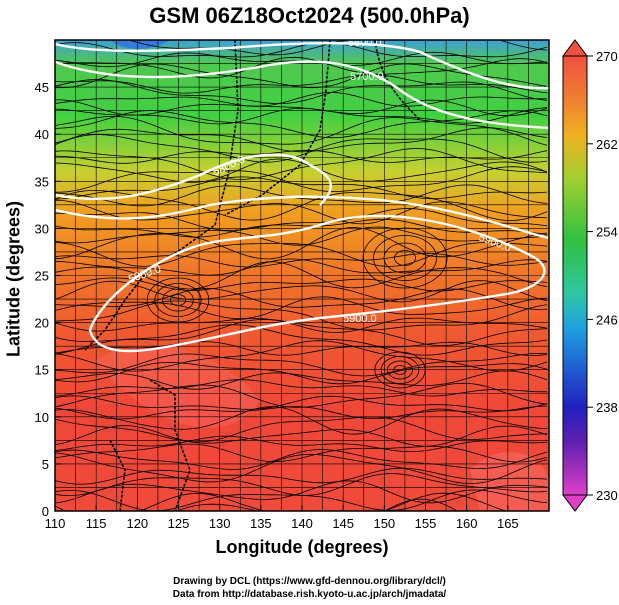 This screenshot has height=605, width=619. What do you see at coordinates (42, 323) in the screenshot?
I see `y-tick-label: 20` at bounding box center [42, 323].